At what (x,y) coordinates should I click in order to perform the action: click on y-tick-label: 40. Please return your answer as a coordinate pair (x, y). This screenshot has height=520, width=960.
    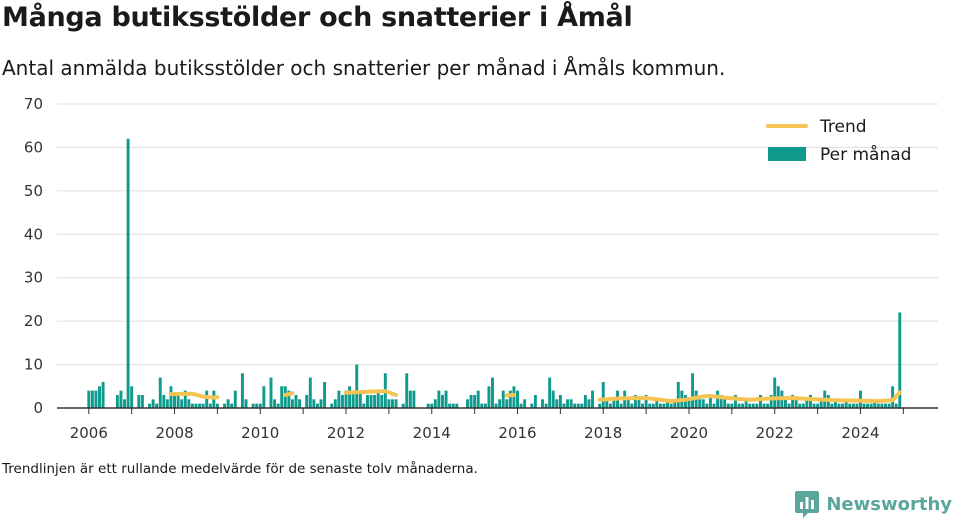
    Looking at the image, I should click on (33, 234).